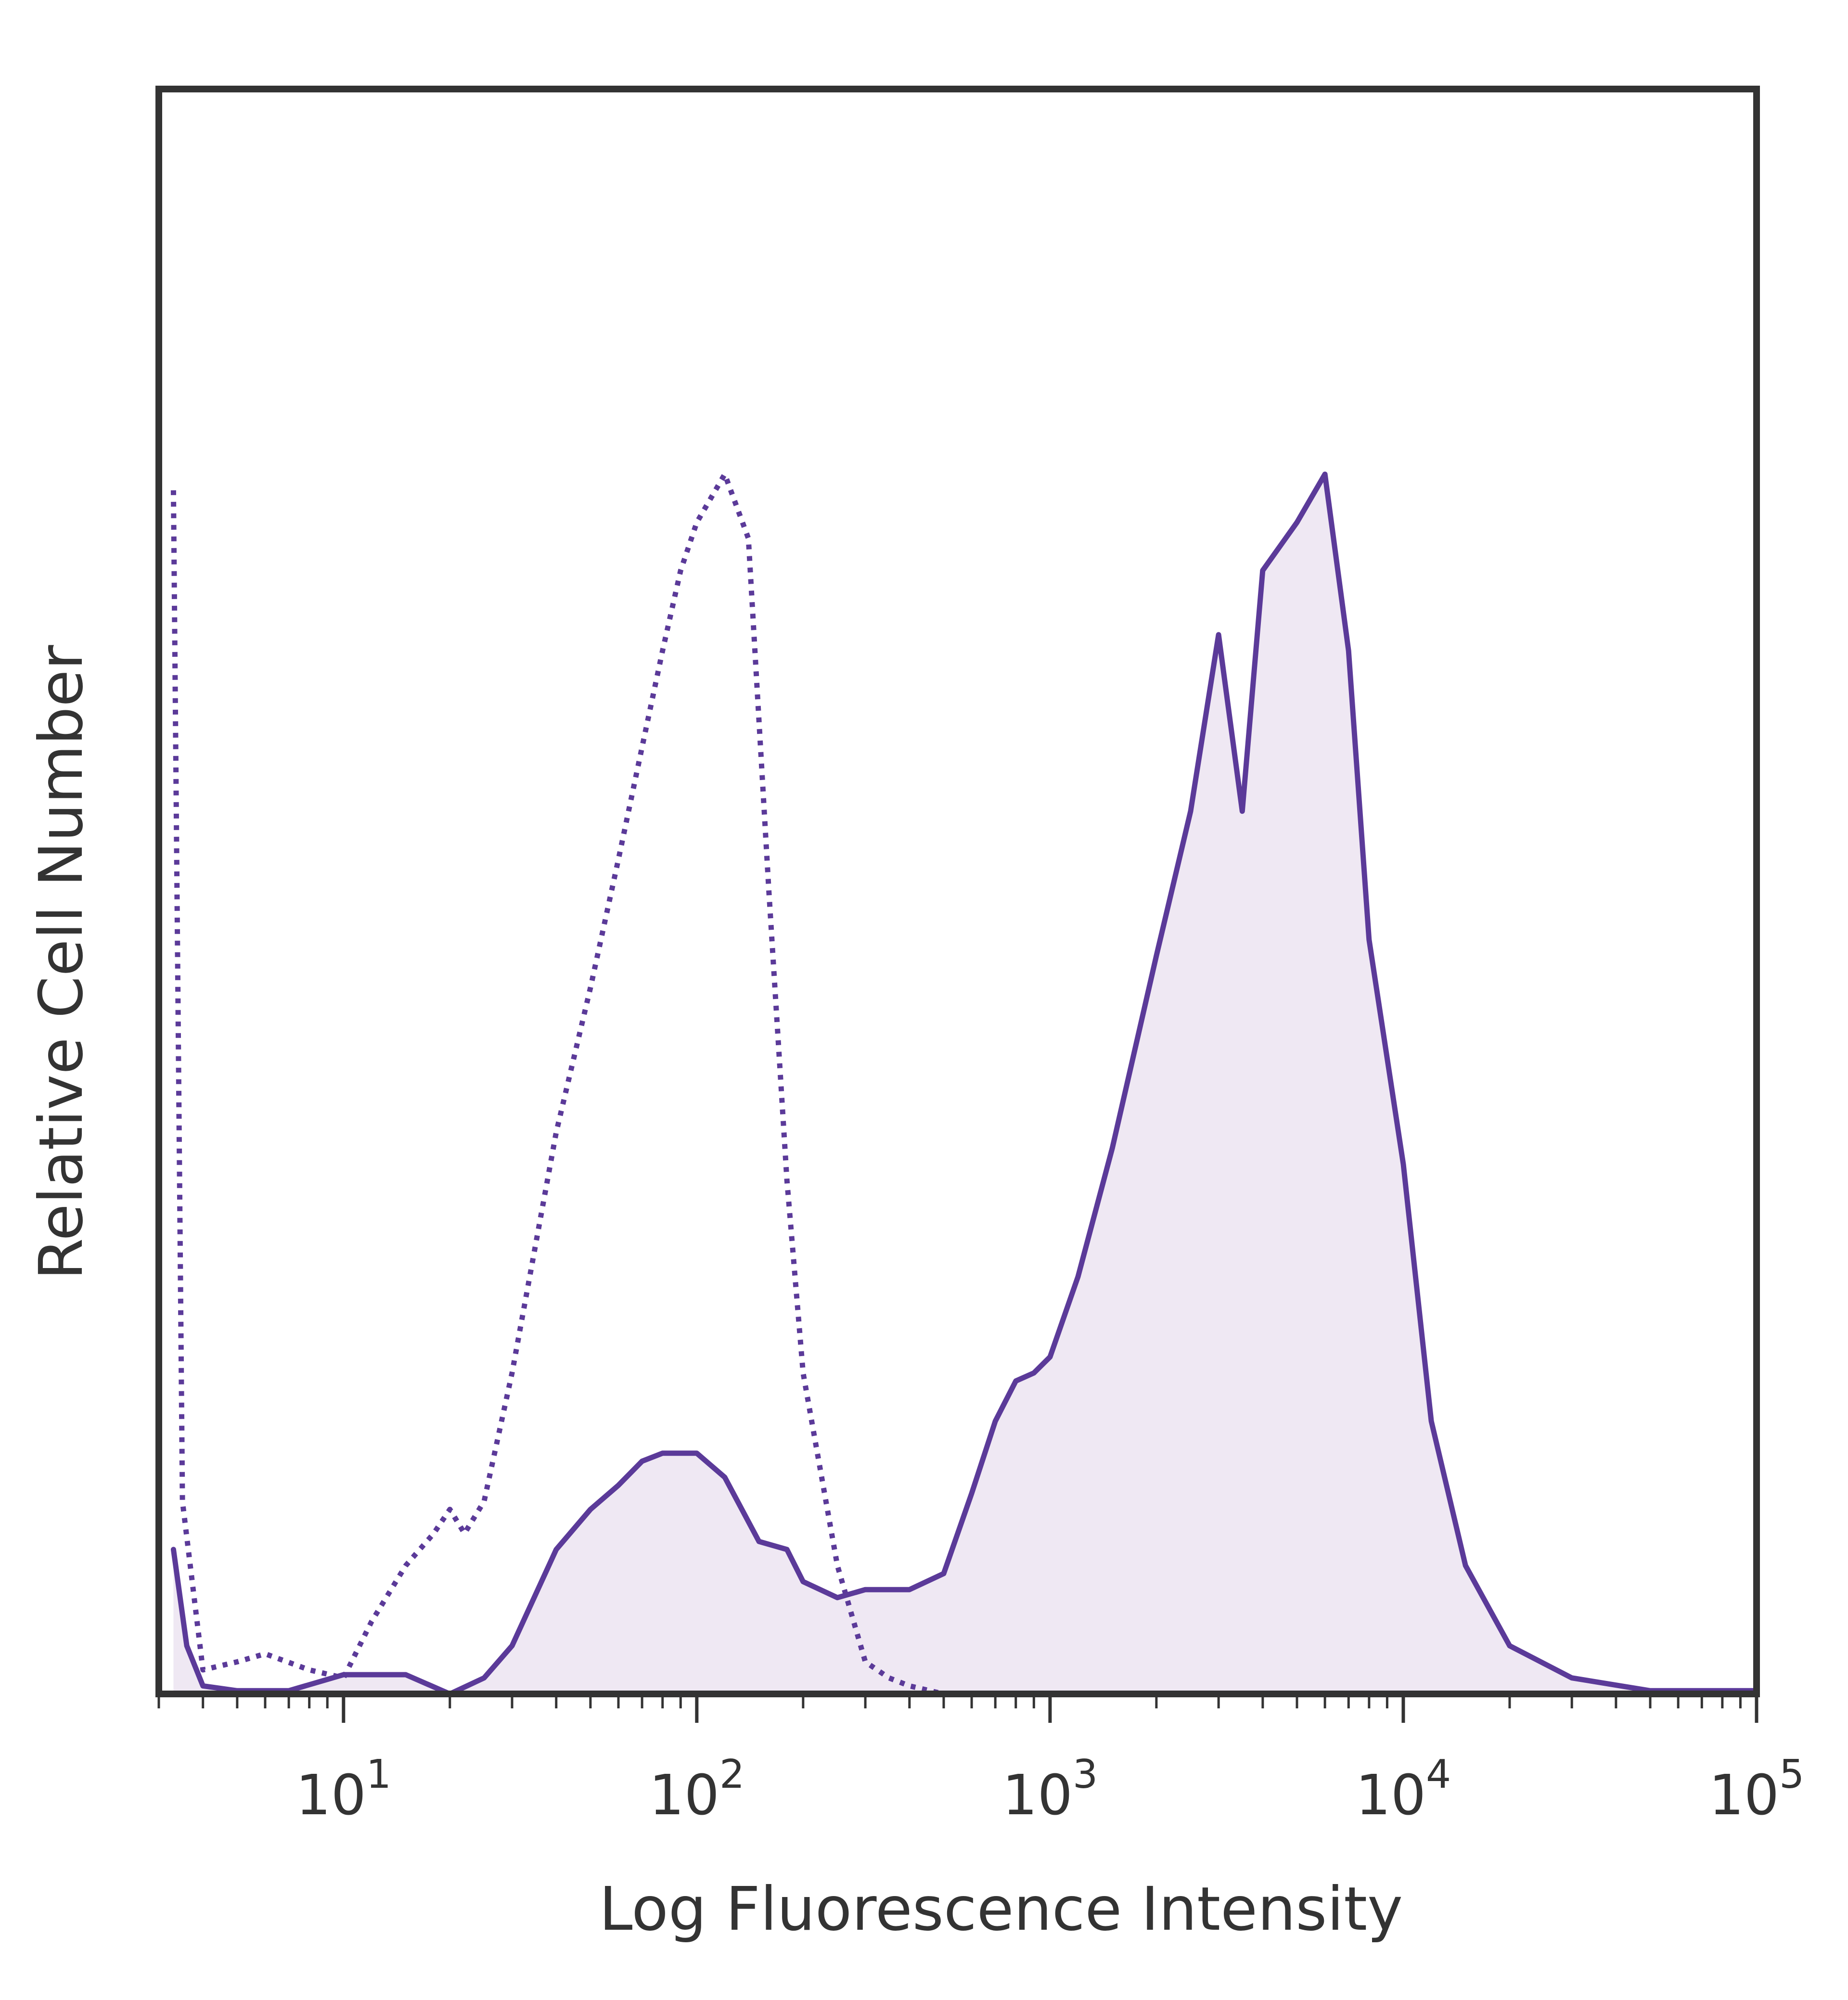 This screenshot has width=1848, height=2000. What do you see at coordinates (1001, 1909) in the screenshot?
I see `x-axis-label: Log Fluorescence Intensity` at bounding box center [1001, 1909].